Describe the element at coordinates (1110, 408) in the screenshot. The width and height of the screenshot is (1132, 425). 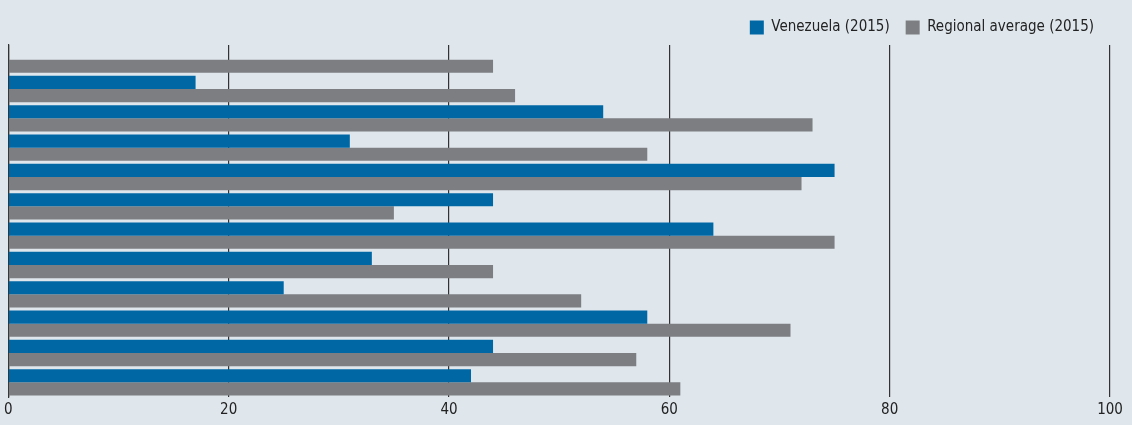
I see `x-tick-label: 100` at that location.